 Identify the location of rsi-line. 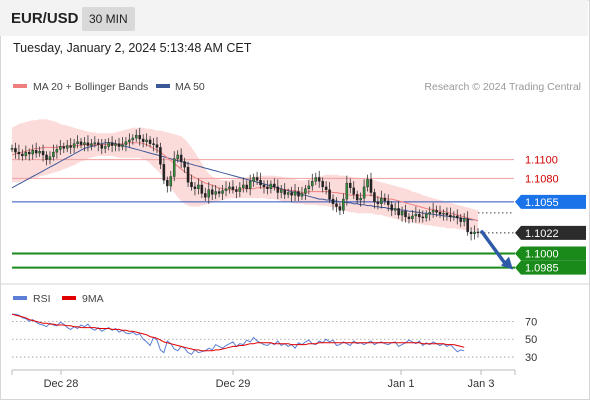
(238, 334).